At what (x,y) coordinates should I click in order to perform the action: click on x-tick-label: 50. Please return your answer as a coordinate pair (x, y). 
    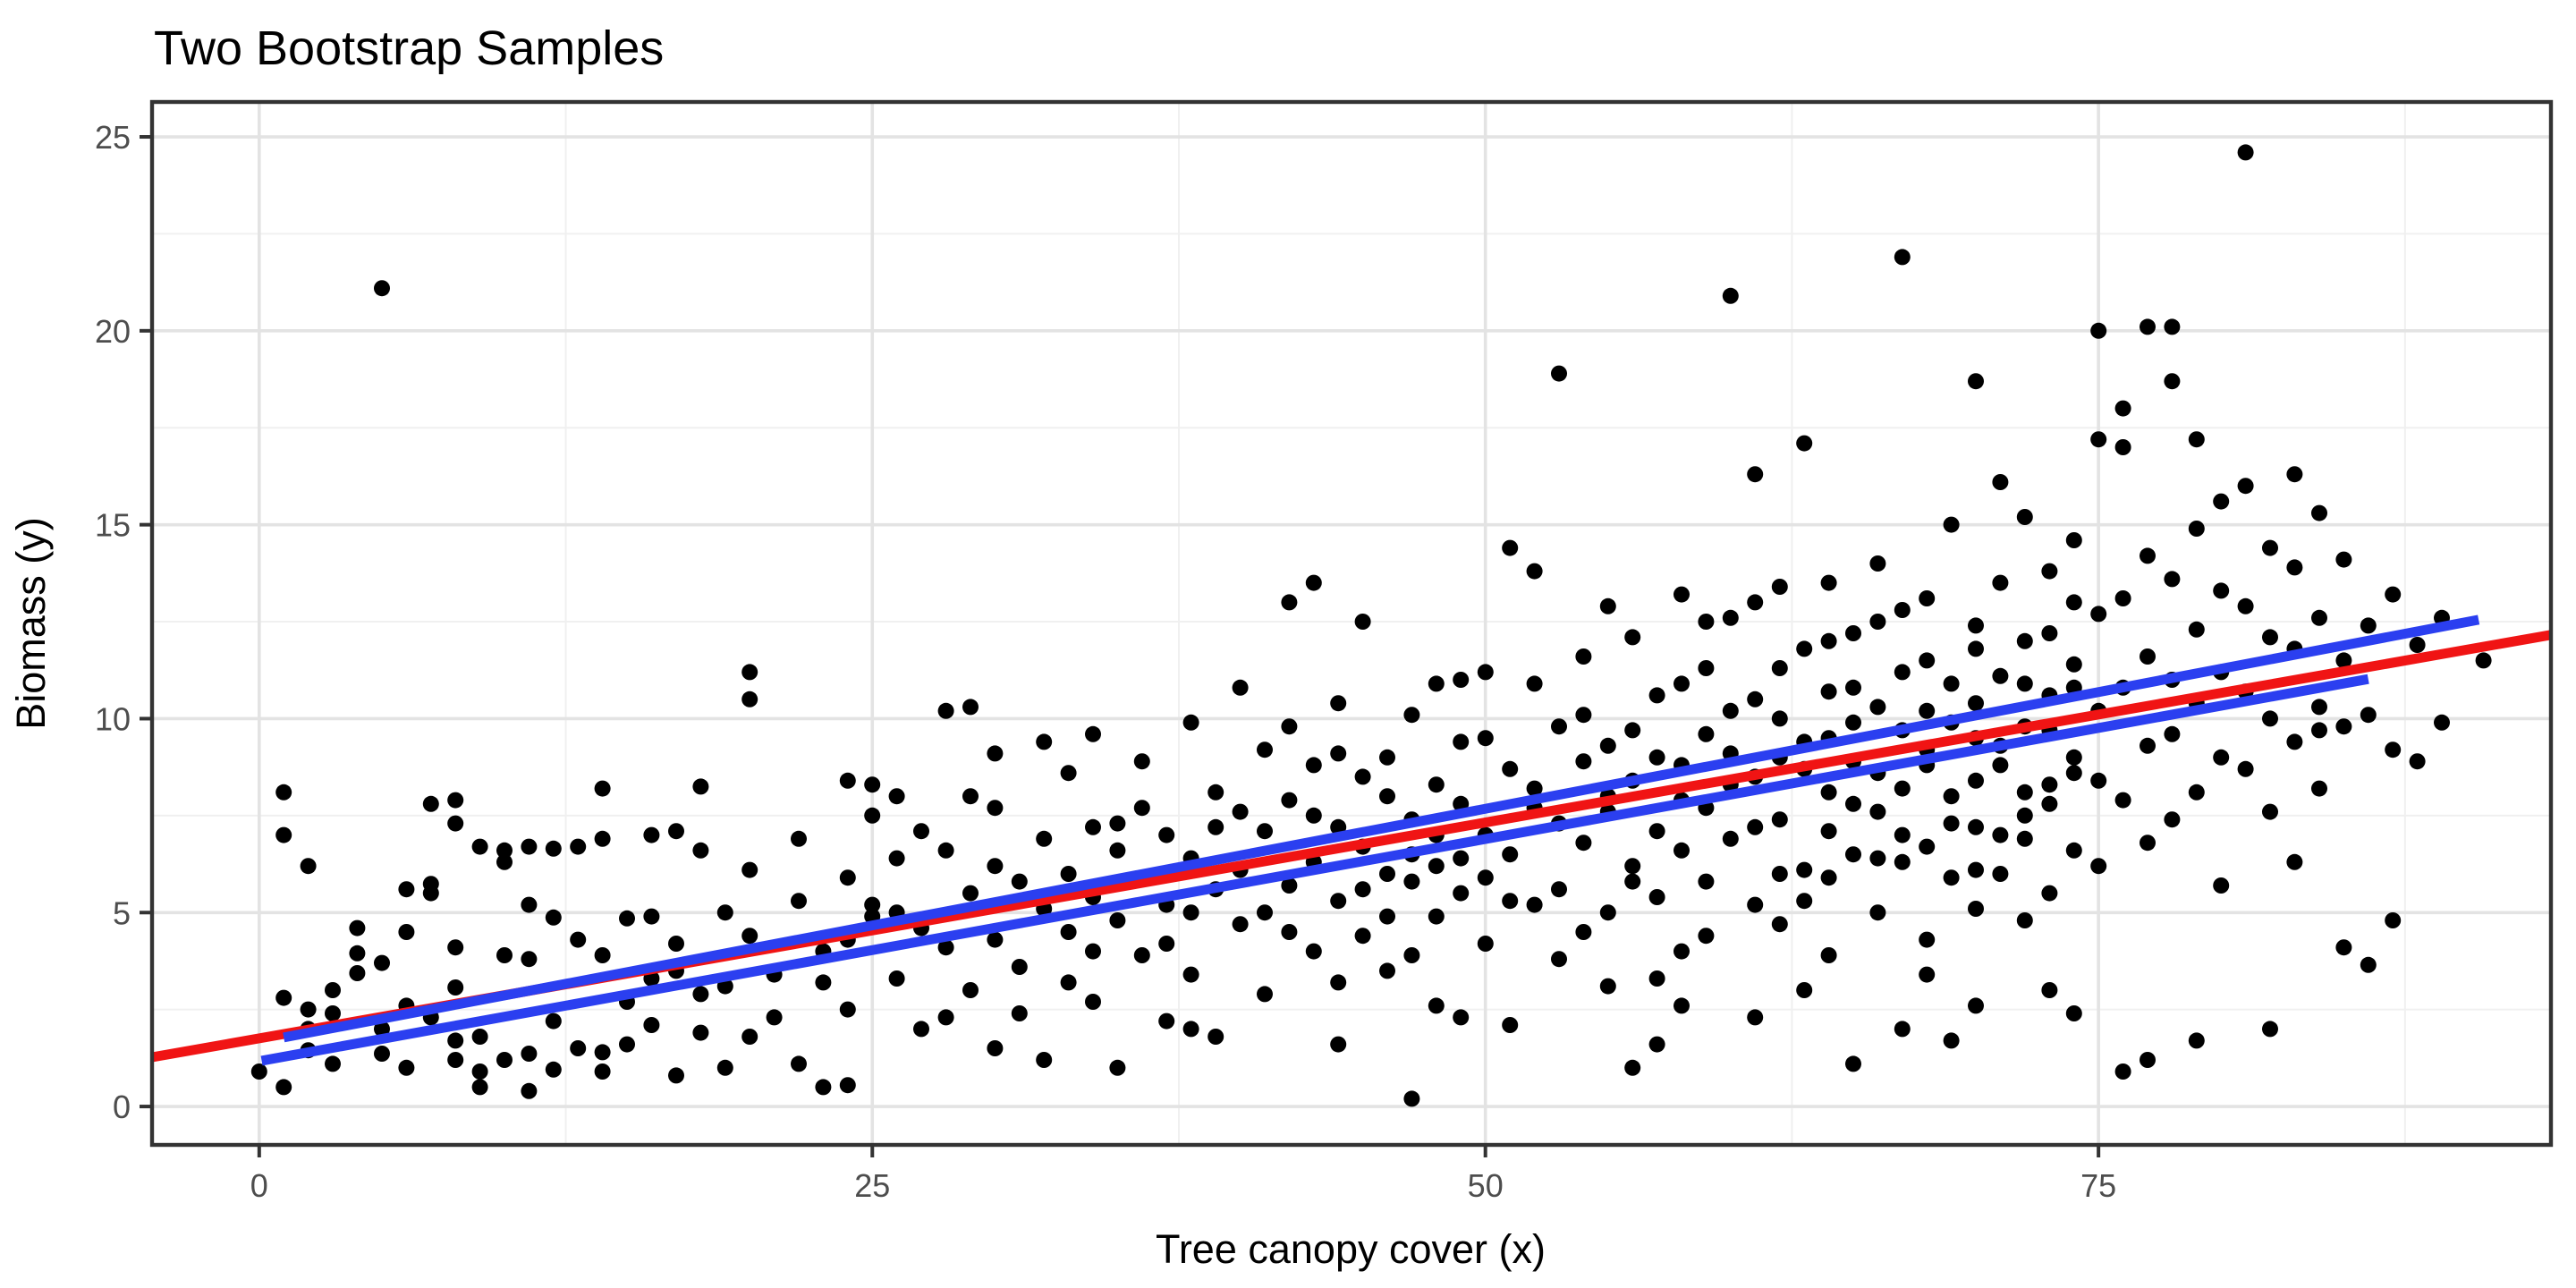
    Looking at the image, I should click on (1486, 1185).